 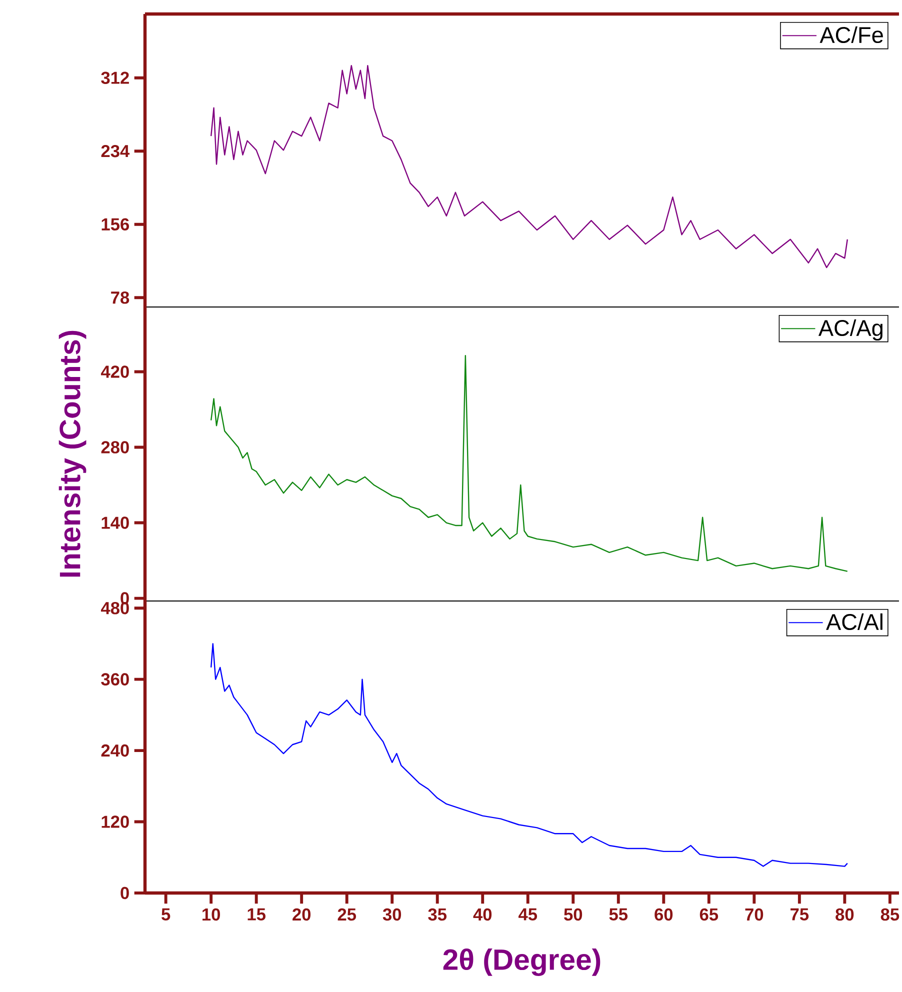 I want to click on y-tick-label: 140, so click(x=115, y=522).